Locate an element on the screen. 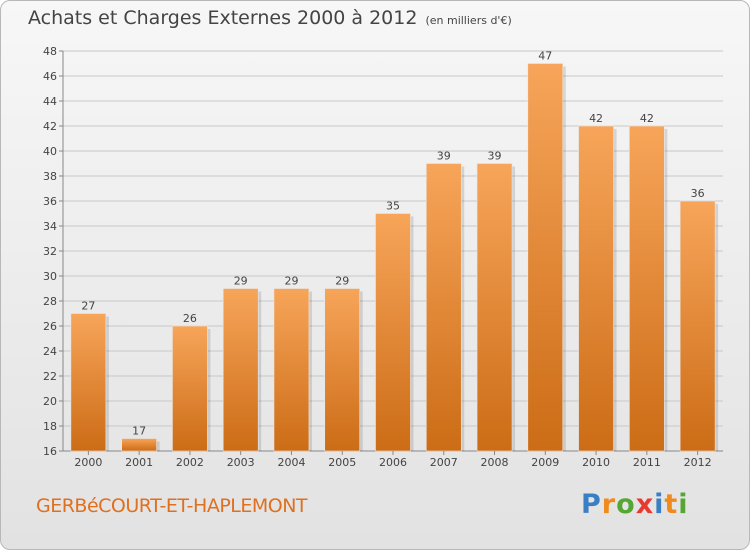 This screenshot has height=550, width=750. bar-value-label: 17 is located at coordinates (139, 431).